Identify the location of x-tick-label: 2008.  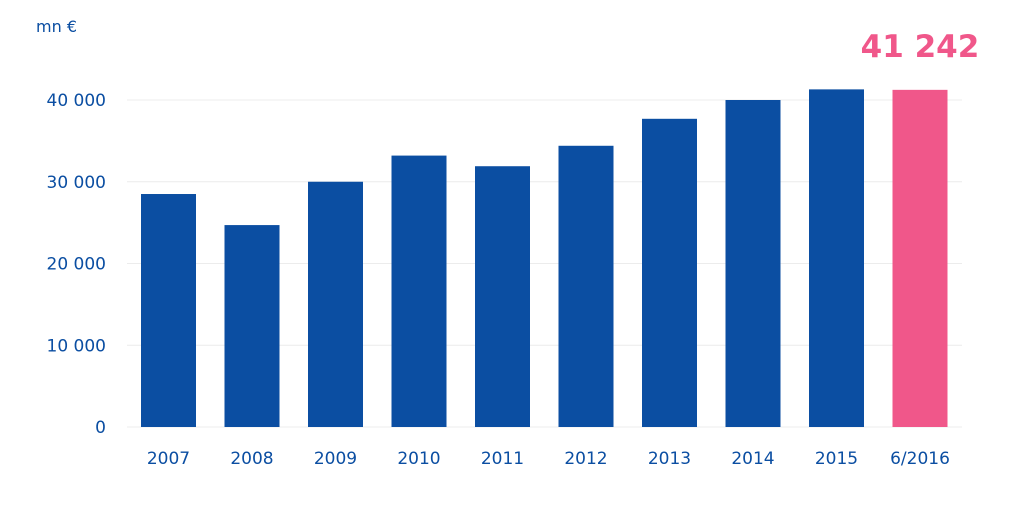
(251, 459).